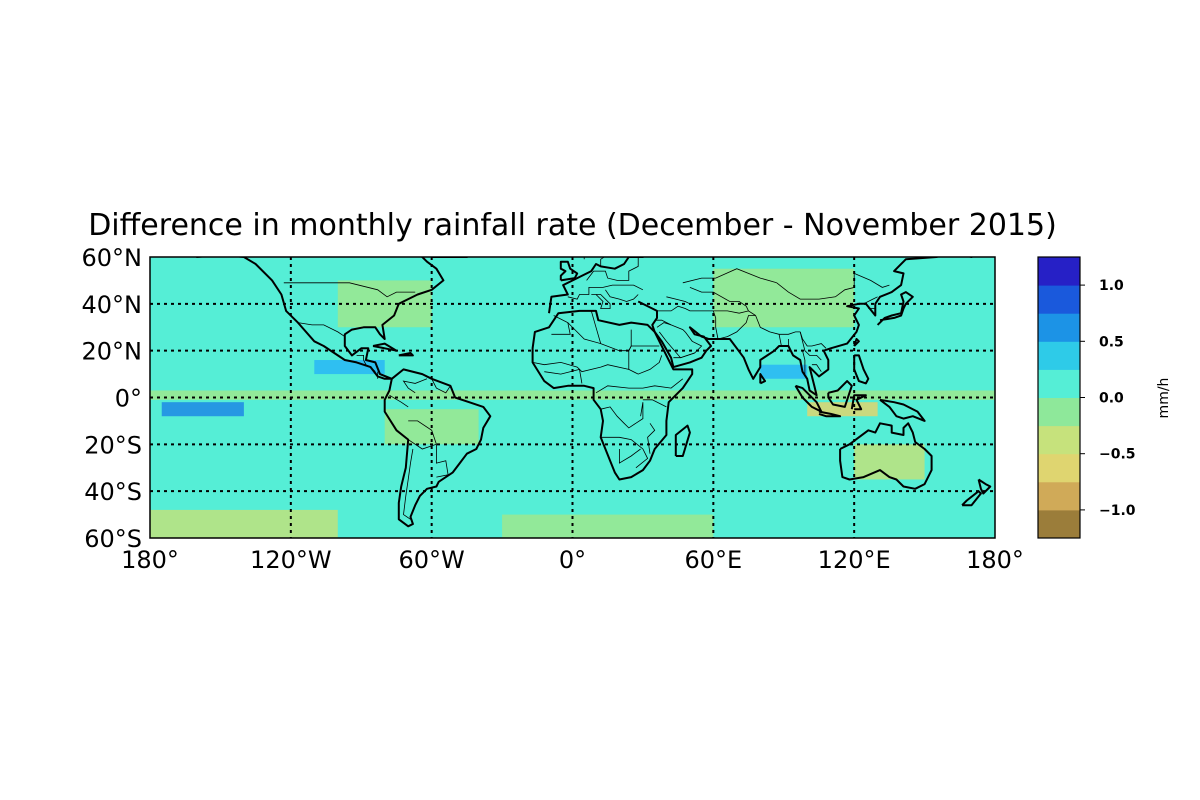 Image resolution: width=1200 pixels, height=800 pixels. I want to click on colorbar-tick-label: −0.5, so click(1117, 455).